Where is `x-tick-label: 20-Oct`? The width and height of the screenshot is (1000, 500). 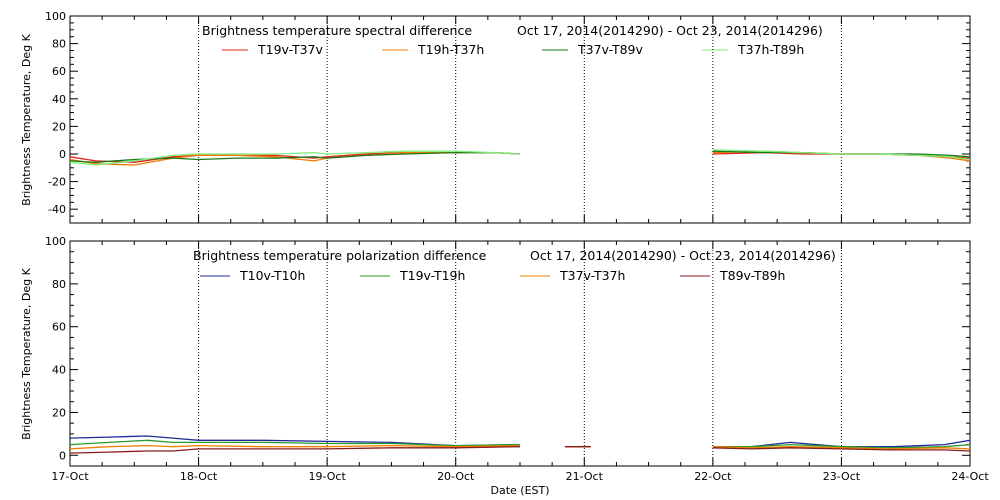
x-tick-label: 20-Oct is located at coordinates (456, 476).